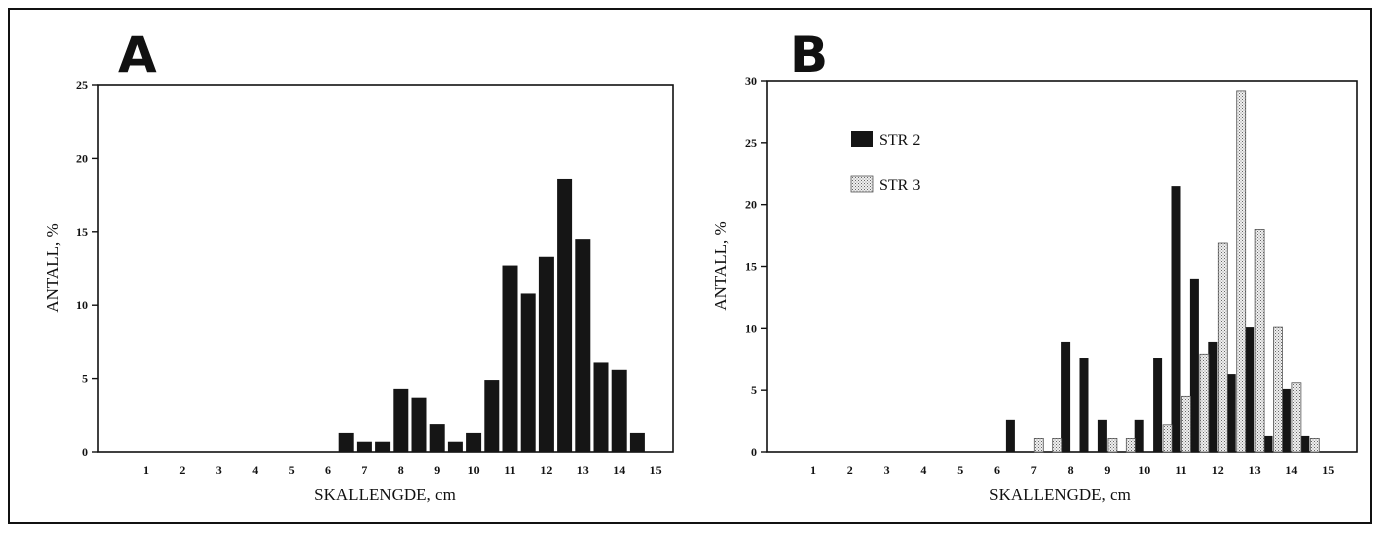 This screenshot has height=536, width=1384. Describe the element at coordinates (1060, 494) in the screenshot. I see `panel-b-x-axis-label: SKALLENGDE, cm` at that location.